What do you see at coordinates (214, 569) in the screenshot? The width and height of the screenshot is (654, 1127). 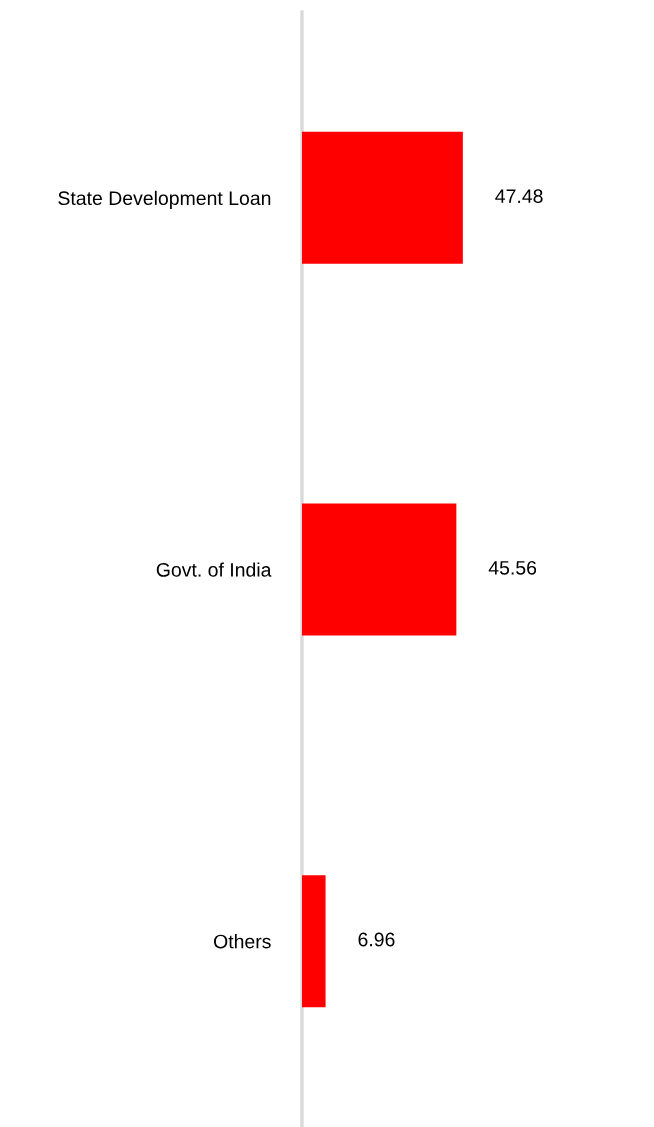 I see `y-tick-label: Govt. of India` at bounding box center [214, 569].